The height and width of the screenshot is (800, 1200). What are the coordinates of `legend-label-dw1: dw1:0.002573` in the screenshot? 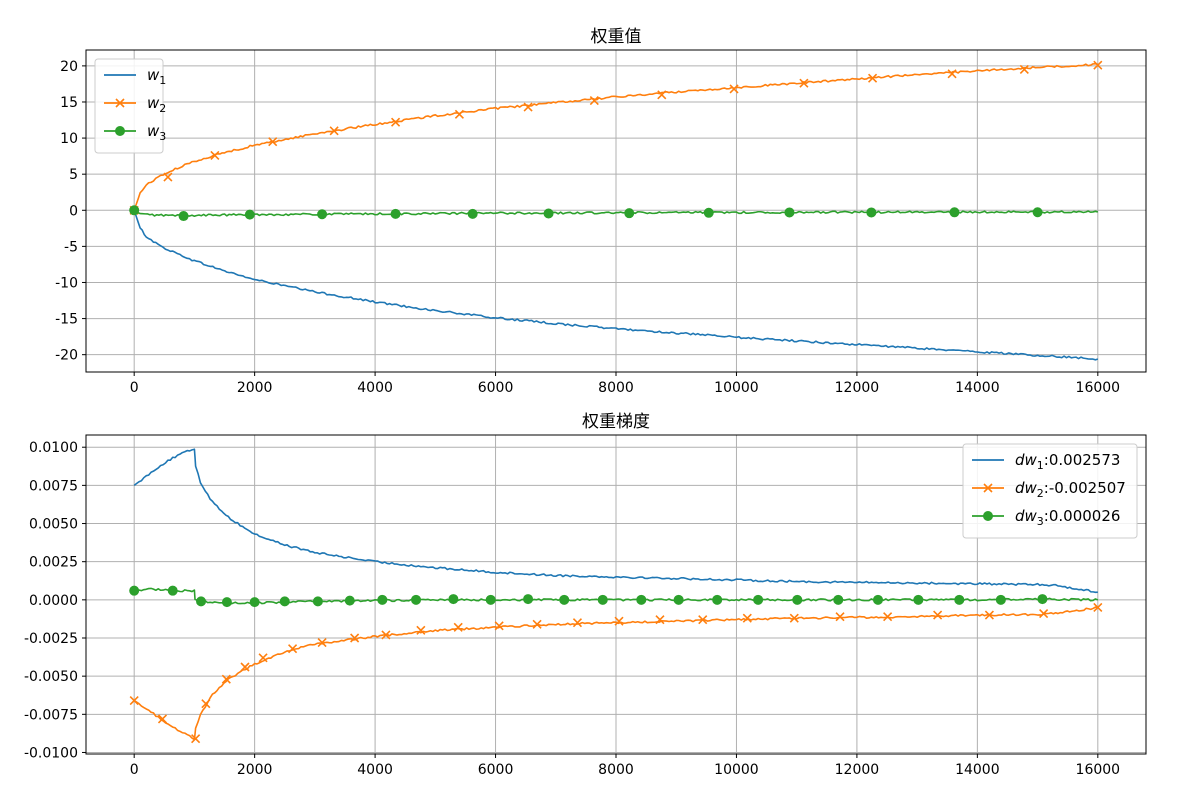 It's located at (1067, 461).